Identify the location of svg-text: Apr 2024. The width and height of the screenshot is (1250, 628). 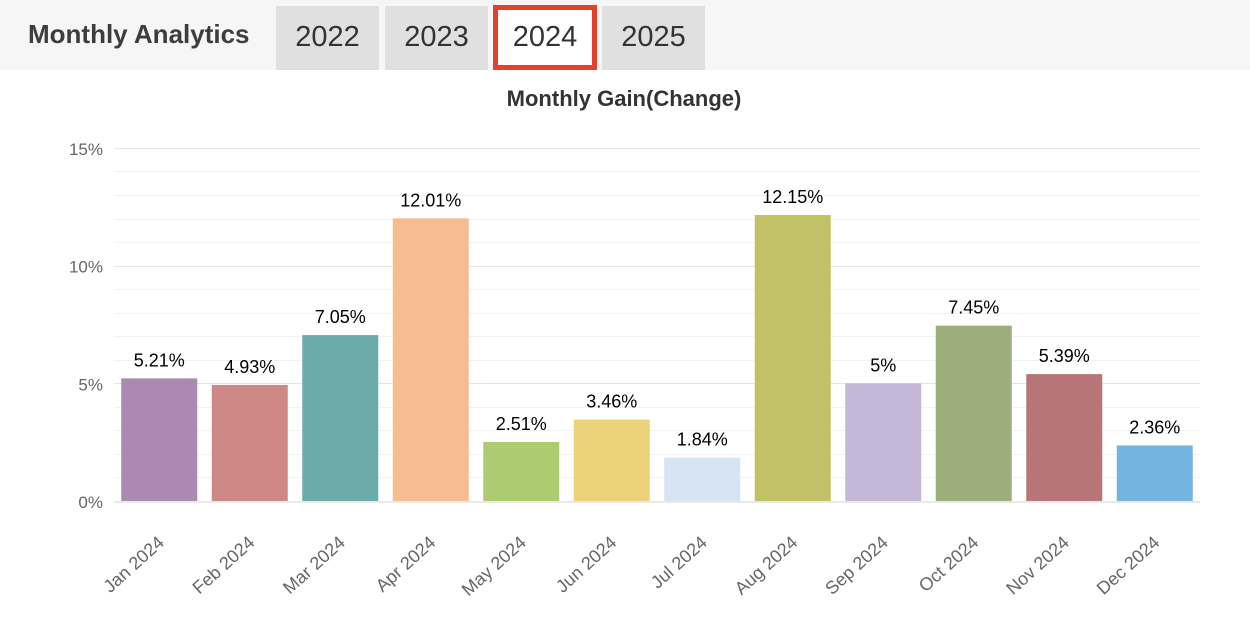
(406, 564).